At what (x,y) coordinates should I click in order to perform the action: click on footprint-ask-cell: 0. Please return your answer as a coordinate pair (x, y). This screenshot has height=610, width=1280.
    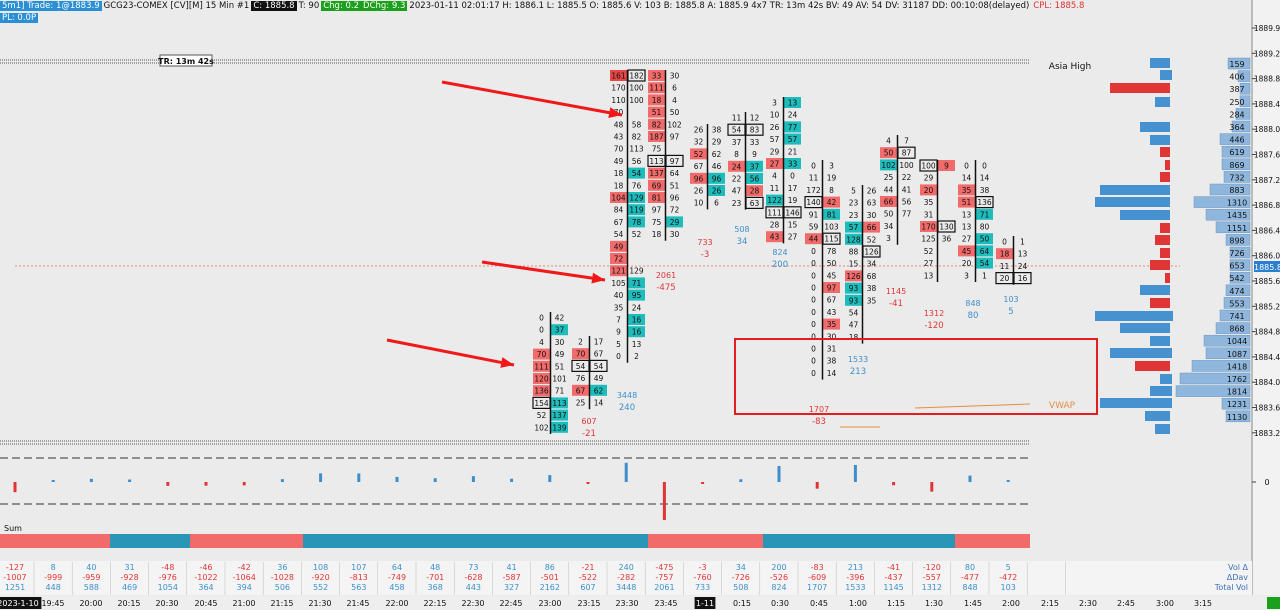
    Looking at the image, I should click on (984, 166).